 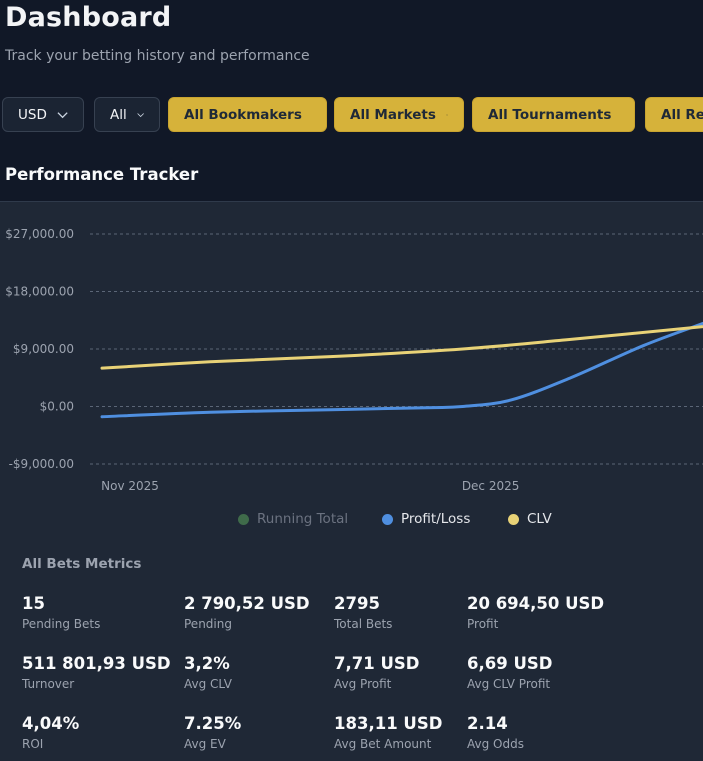 I want to click on metric-value: 2795, so click(x=357, y=603).